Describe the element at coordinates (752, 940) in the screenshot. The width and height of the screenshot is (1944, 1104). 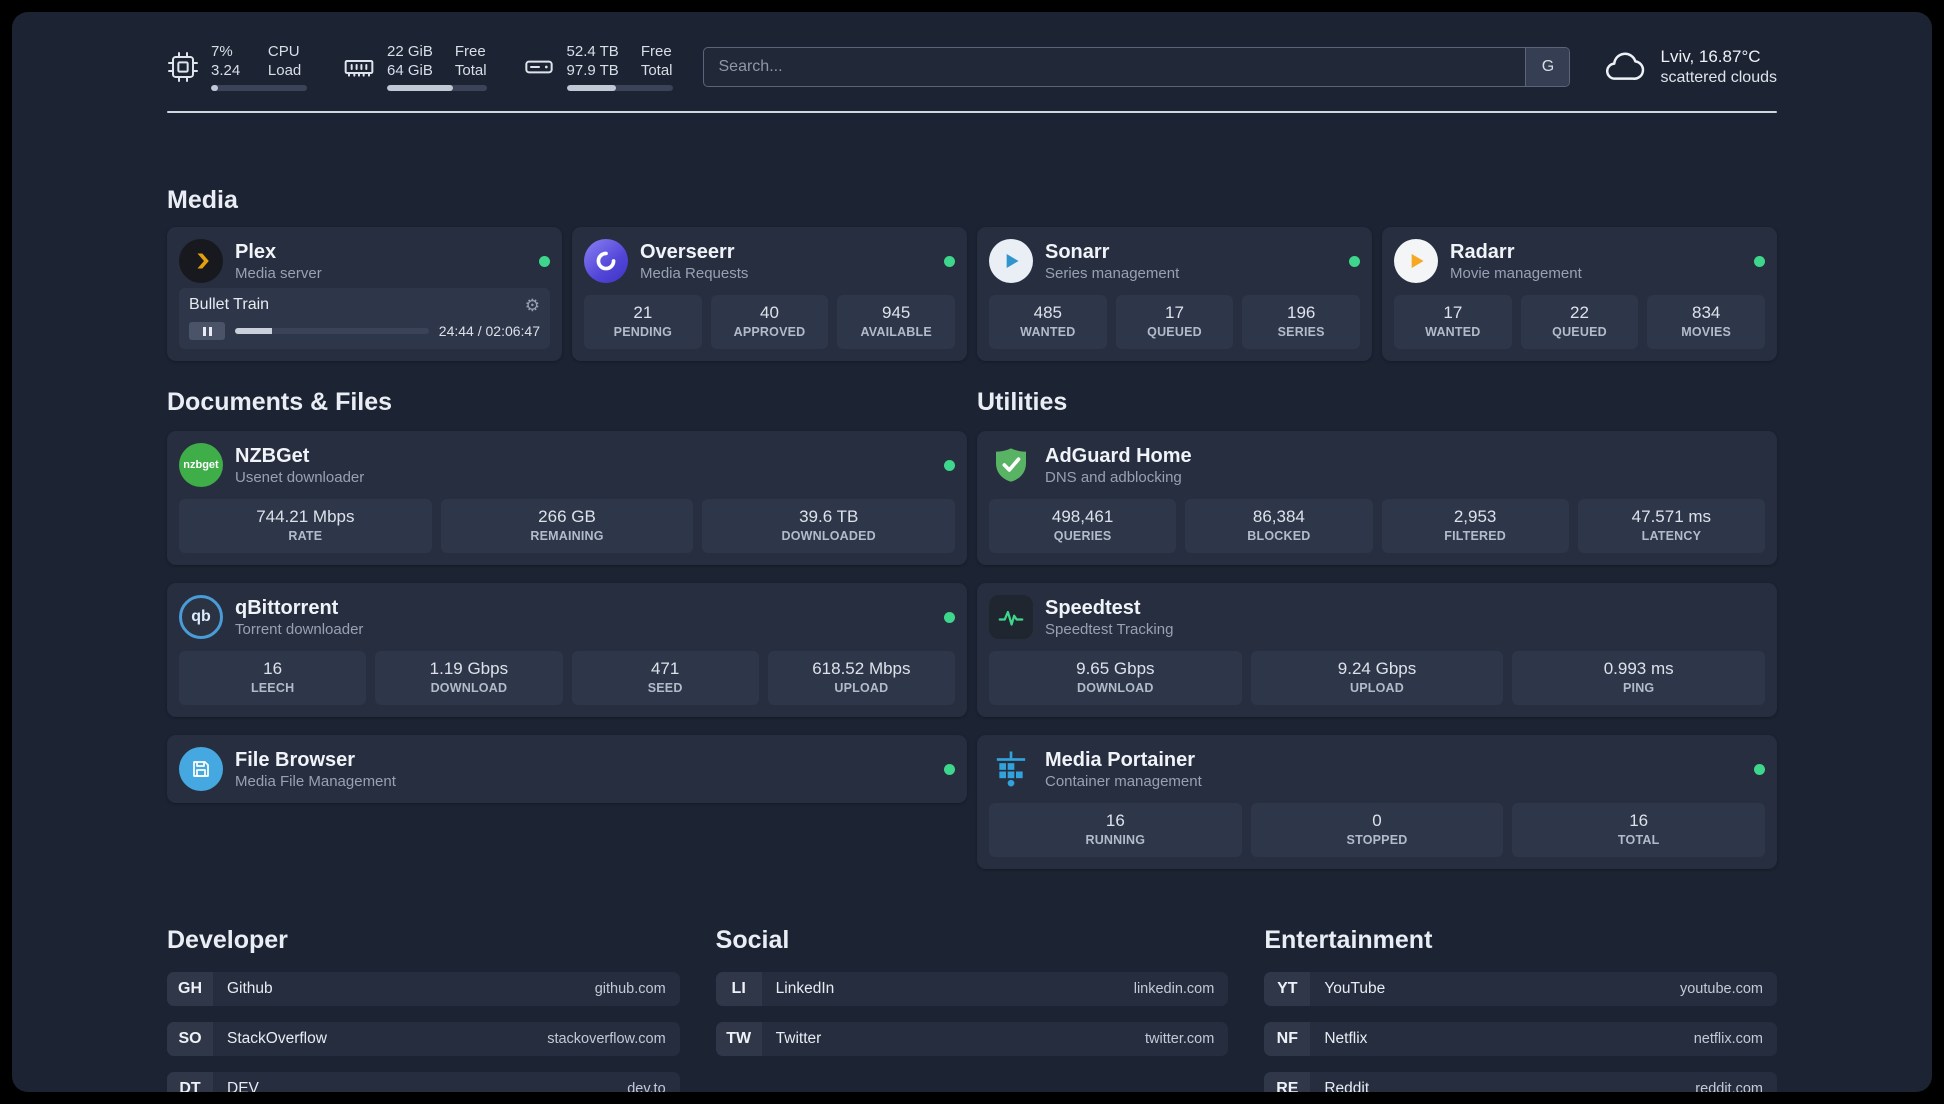
I see `social-section-title: Social` at that location.